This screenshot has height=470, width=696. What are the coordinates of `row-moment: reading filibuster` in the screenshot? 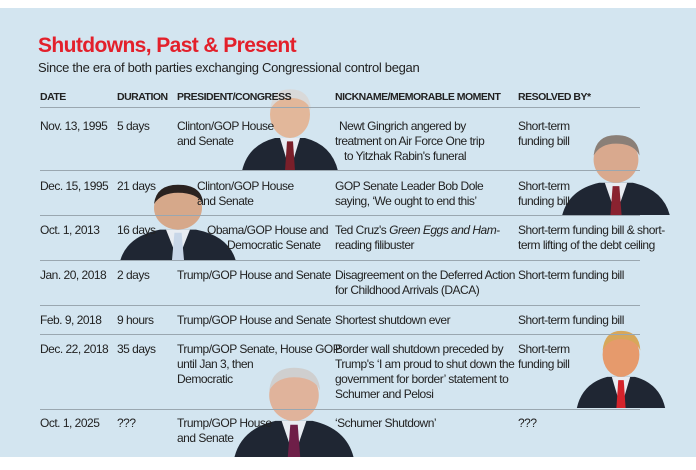 It's located at (375, 245).